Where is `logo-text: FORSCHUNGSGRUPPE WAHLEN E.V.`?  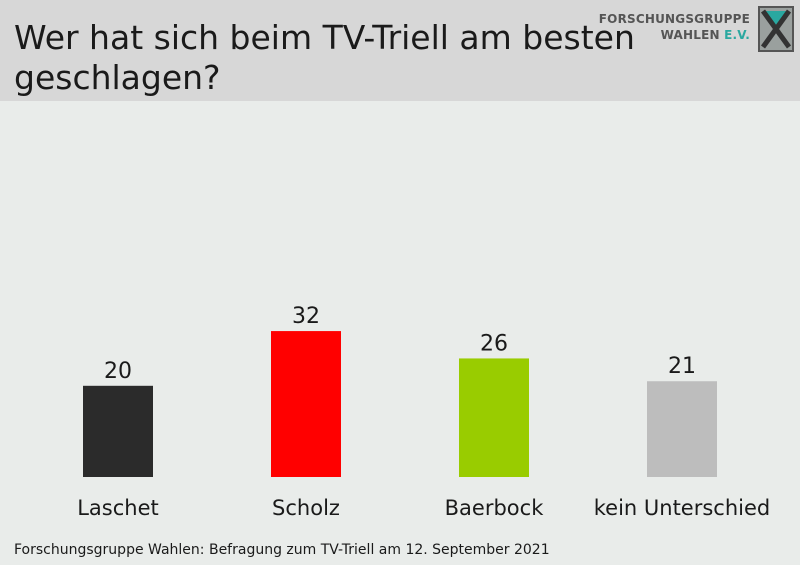 logo-text: FORSCHUNGSGRUPPE WAHLEN E.V. is located at coordinates (674, 27).